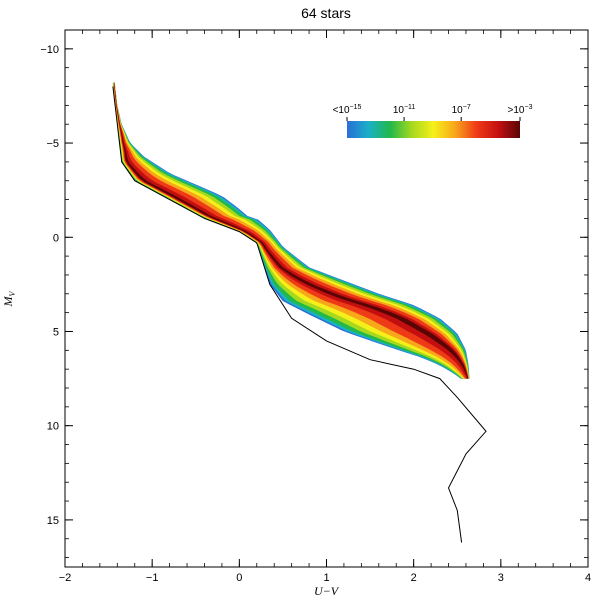 This screenshot has width=600, height=599. What do you see at coordinates (52, 144) in the screenshot?
I see `y-tick-label: −5` at bounding box center [52, 144].